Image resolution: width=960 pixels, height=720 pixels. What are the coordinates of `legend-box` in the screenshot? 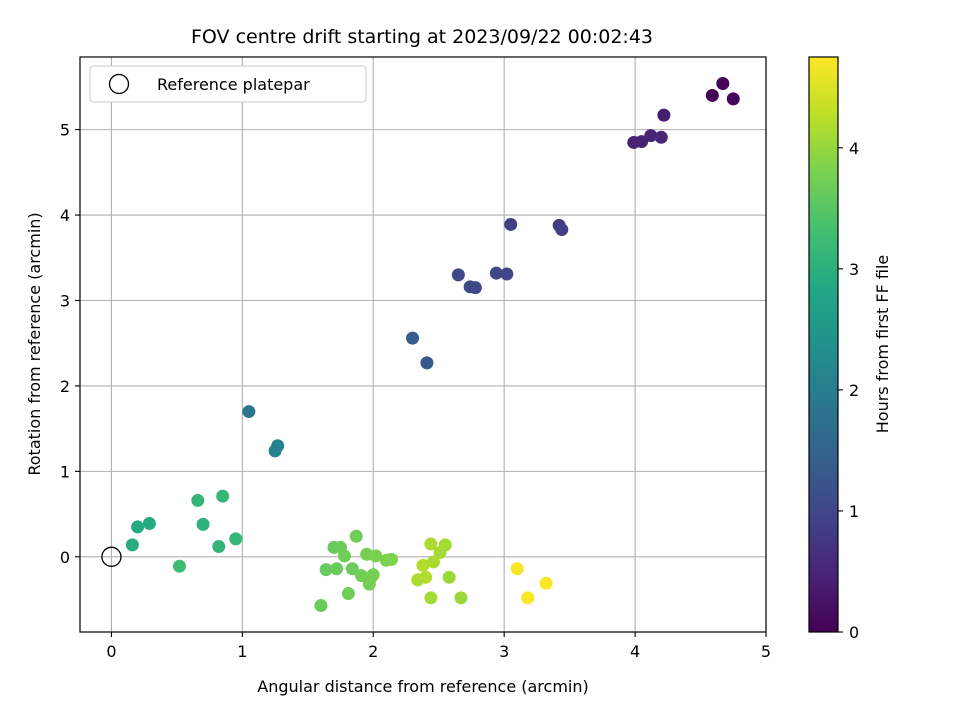 It's located at (228, 84).